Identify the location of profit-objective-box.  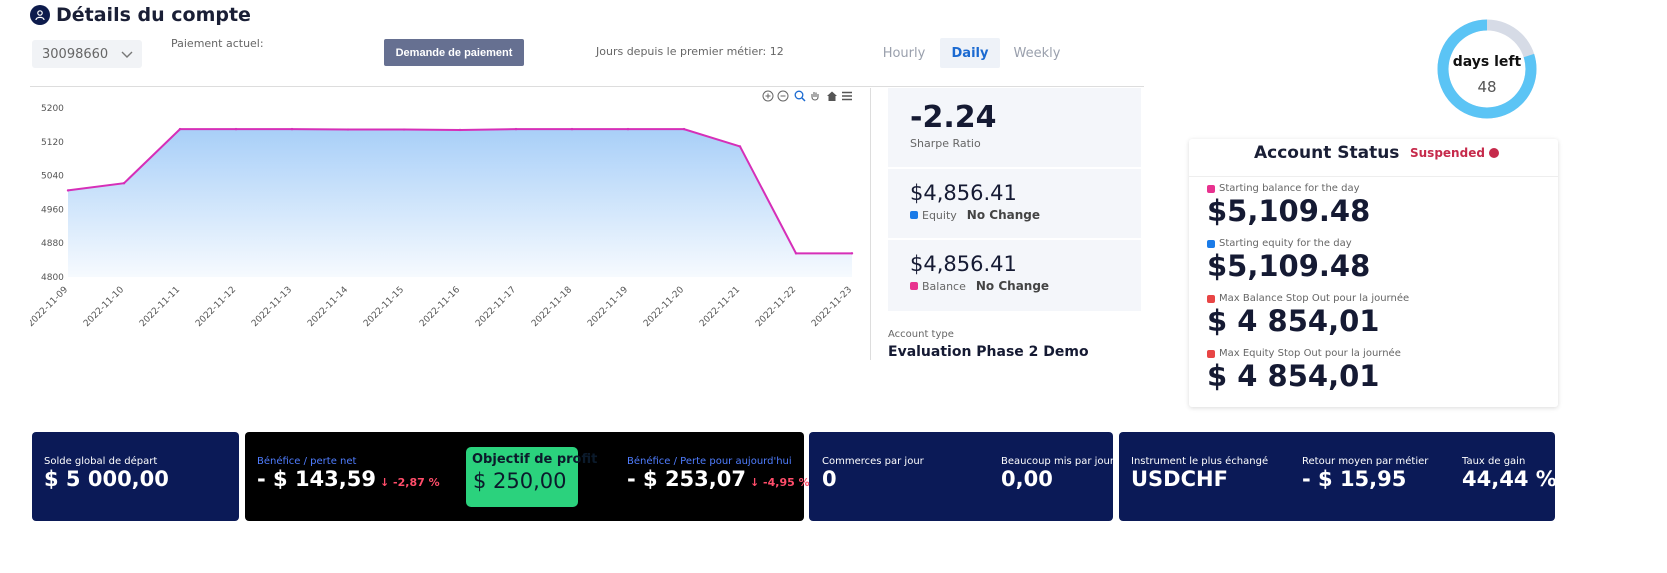
(522, 477).